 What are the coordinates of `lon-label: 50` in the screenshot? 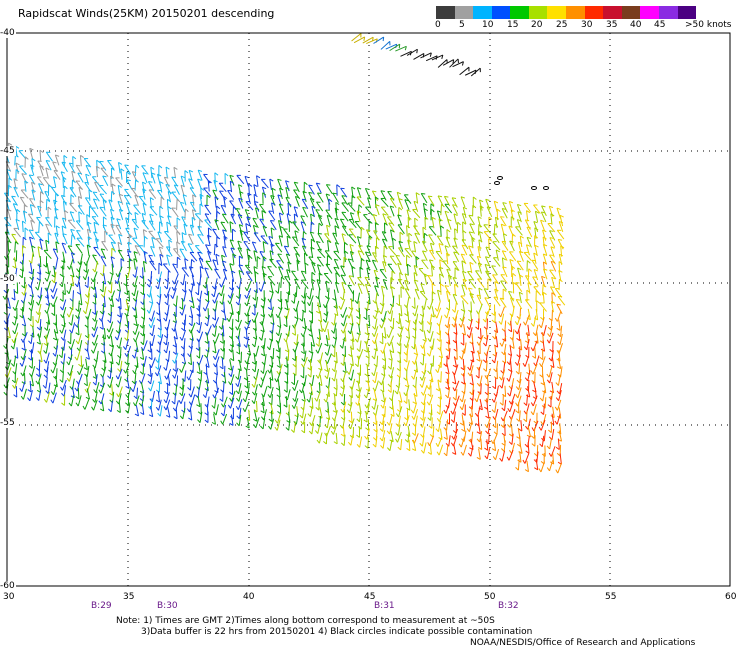 It's located at (490, 597).